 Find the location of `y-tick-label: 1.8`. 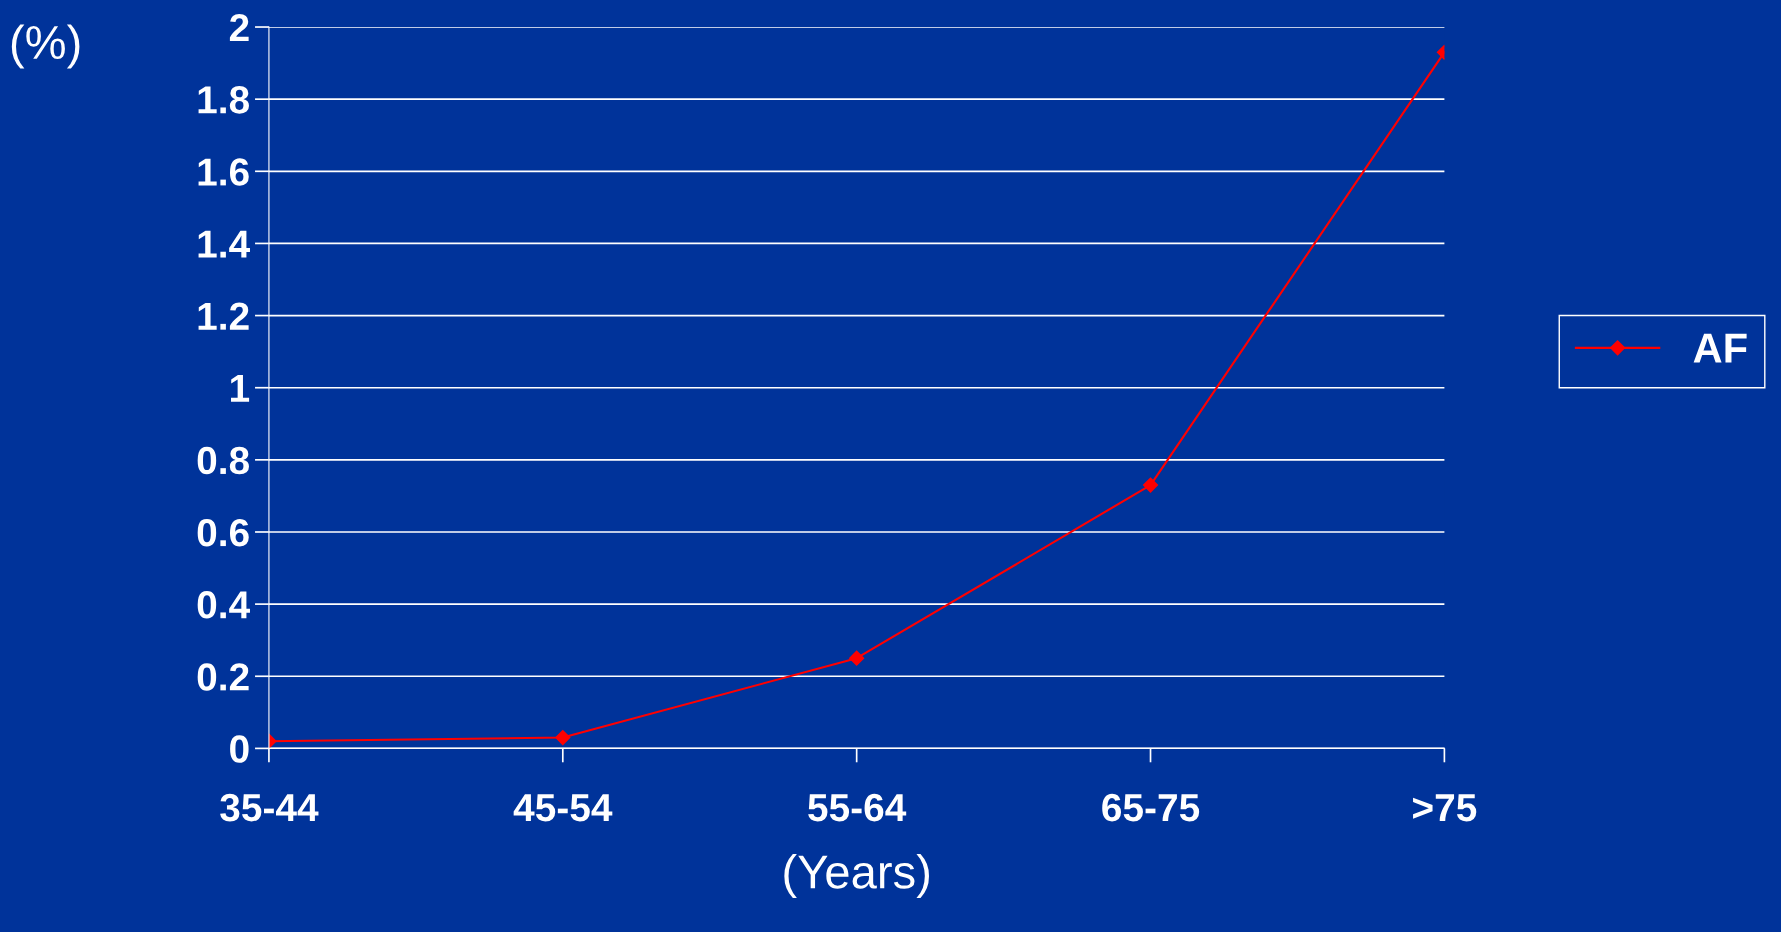

y-tick-label: 1.8 is located at coordinates (223, 100).